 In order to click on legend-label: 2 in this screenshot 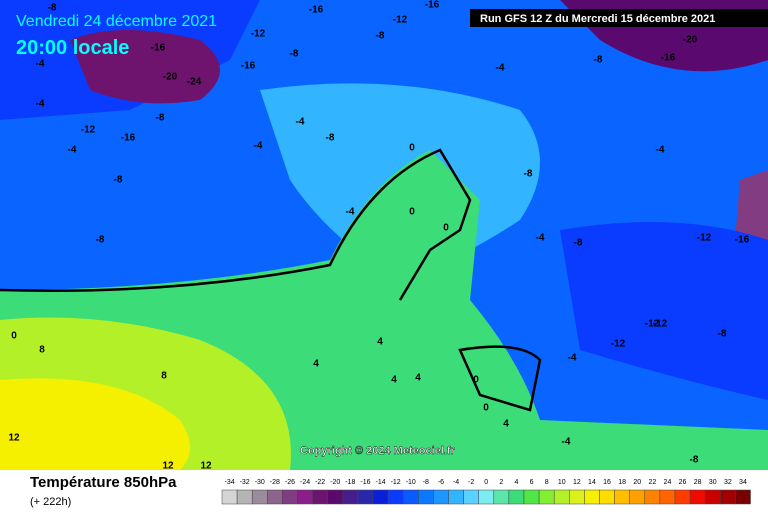, I will do `click(501, 482)`.